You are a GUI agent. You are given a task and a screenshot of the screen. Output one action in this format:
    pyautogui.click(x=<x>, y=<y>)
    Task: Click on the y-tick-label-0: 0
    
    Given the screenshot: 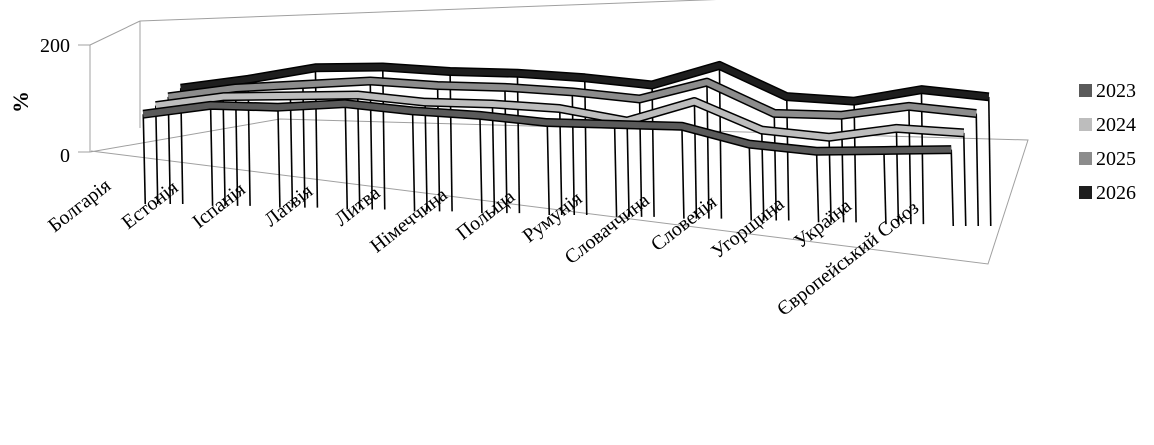 What is the action you would take?
    pyautogui.click(x=65, y=156)
    